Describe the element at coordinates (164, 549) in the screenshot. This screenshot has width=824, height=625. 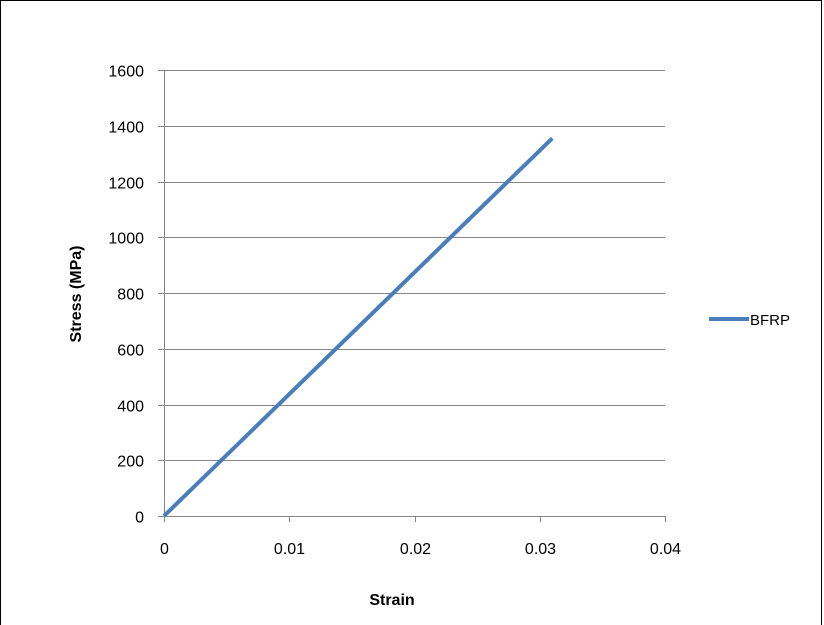
I see `x-tick-label: 0` at that location.